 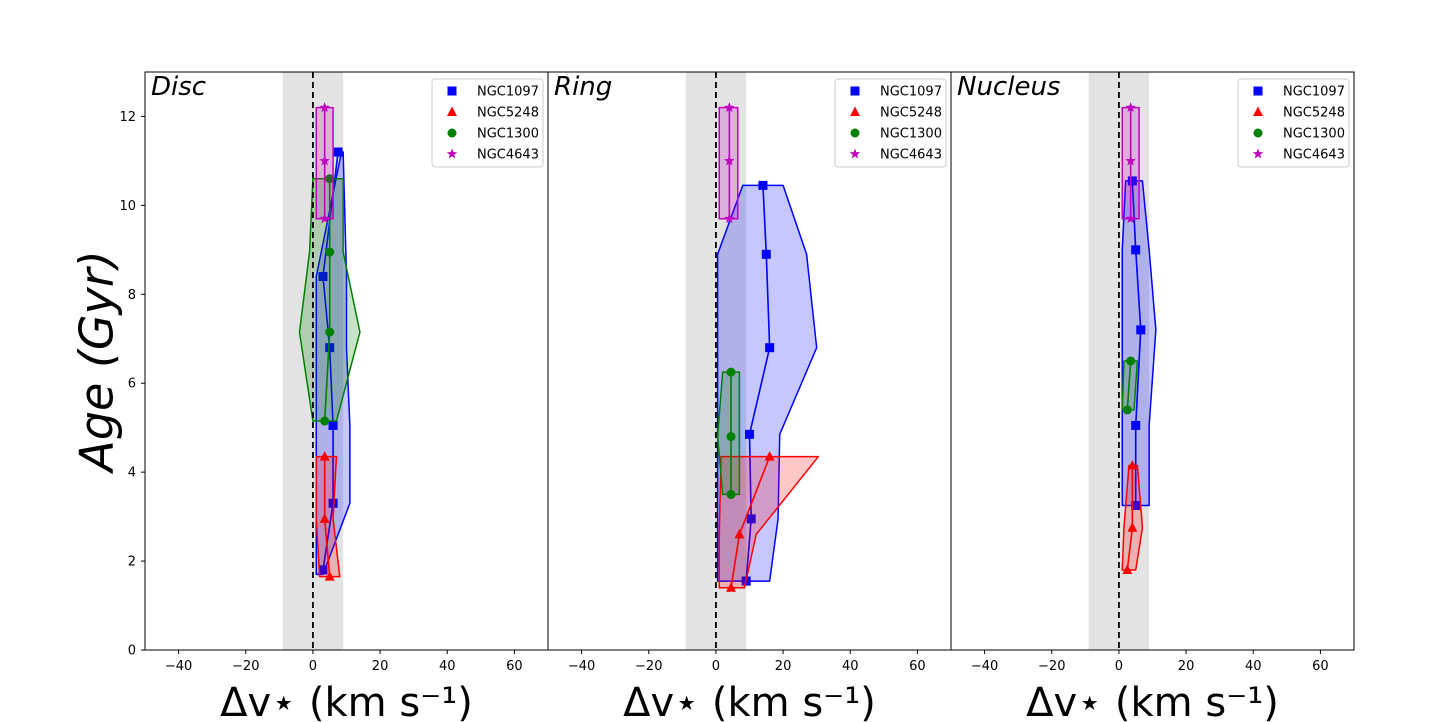 I want to click on y-tick-label: 4, so click(x=132, y=473).